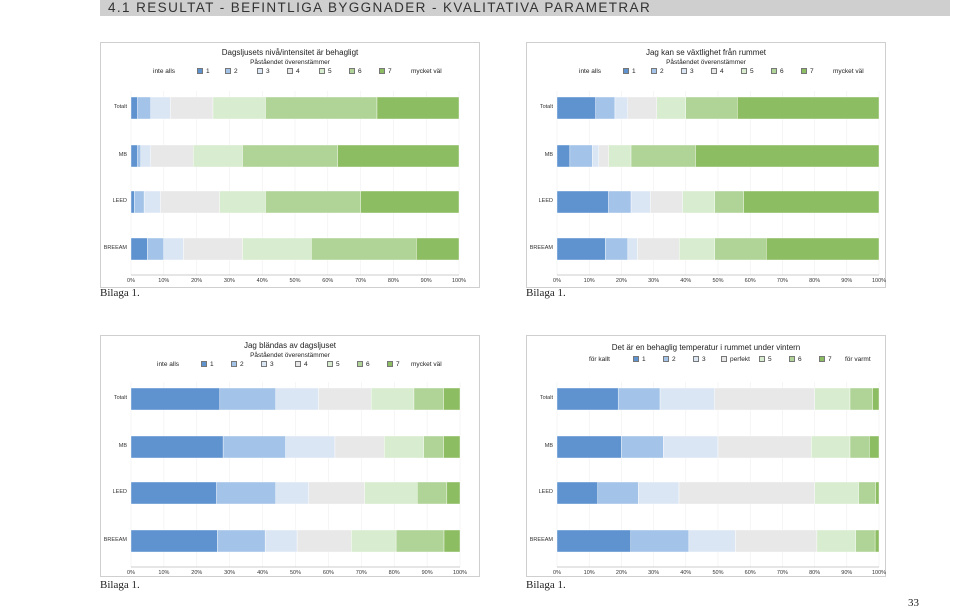 Image resolution: width=960 pixels, height=613 pixels. I want to click on legend-item: perfekt, so click(735, 360).